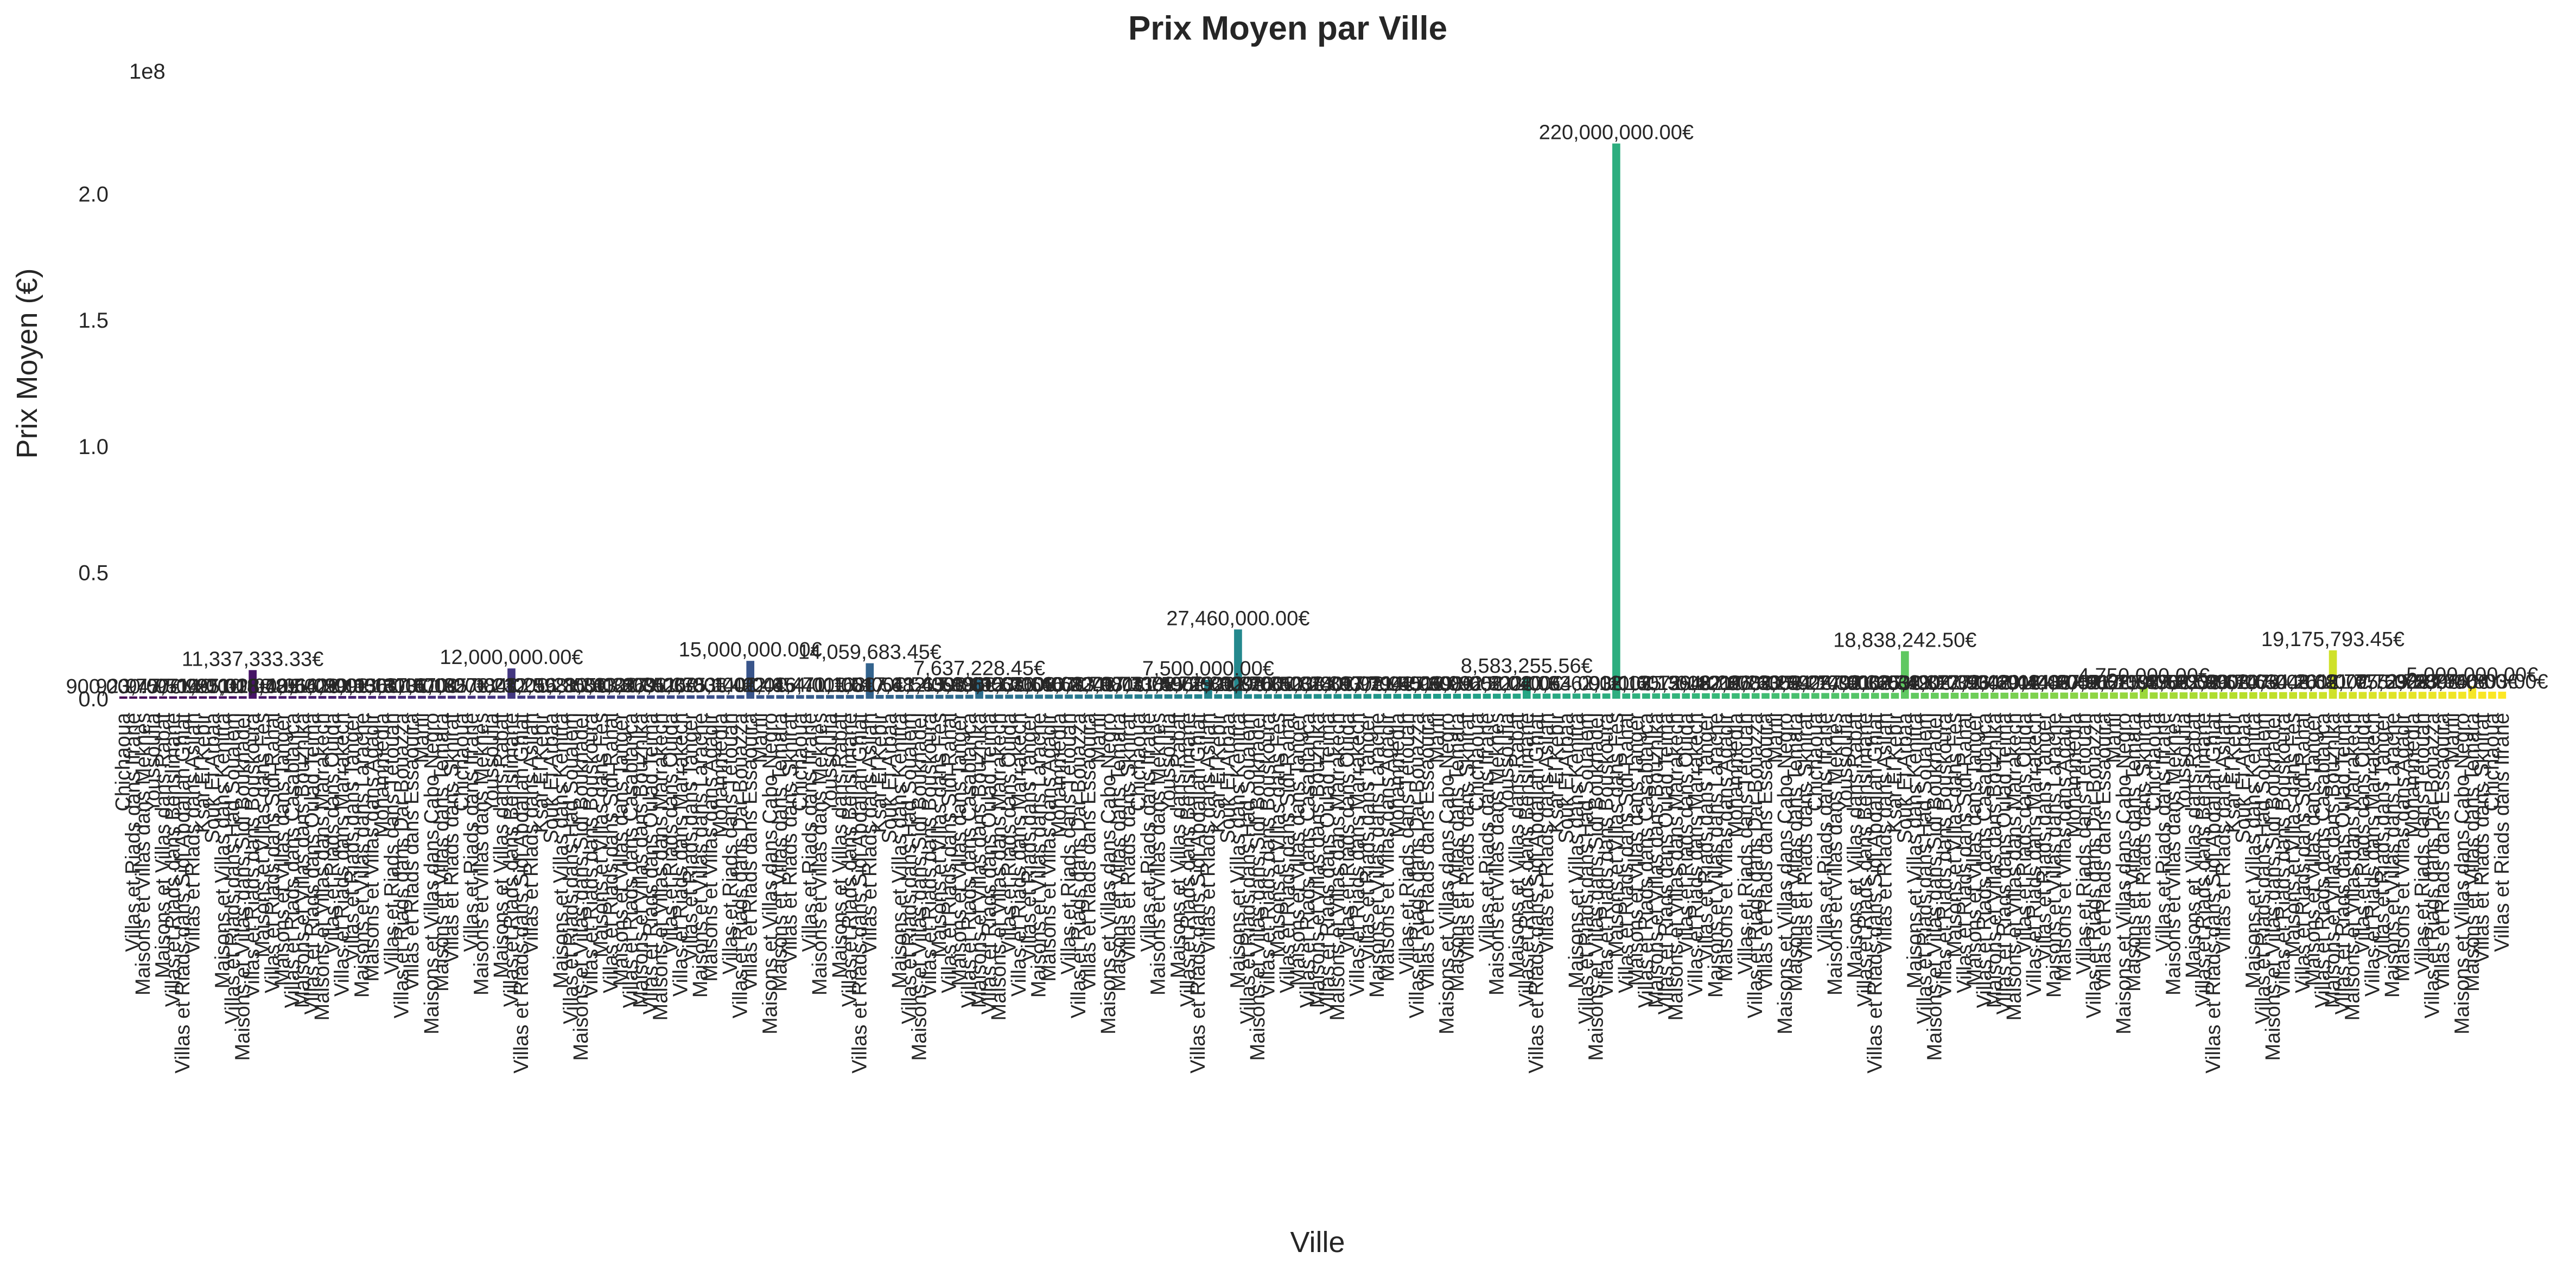  I want to click on bar-value-label: 1,779,009.00€, so click(1228, 684).